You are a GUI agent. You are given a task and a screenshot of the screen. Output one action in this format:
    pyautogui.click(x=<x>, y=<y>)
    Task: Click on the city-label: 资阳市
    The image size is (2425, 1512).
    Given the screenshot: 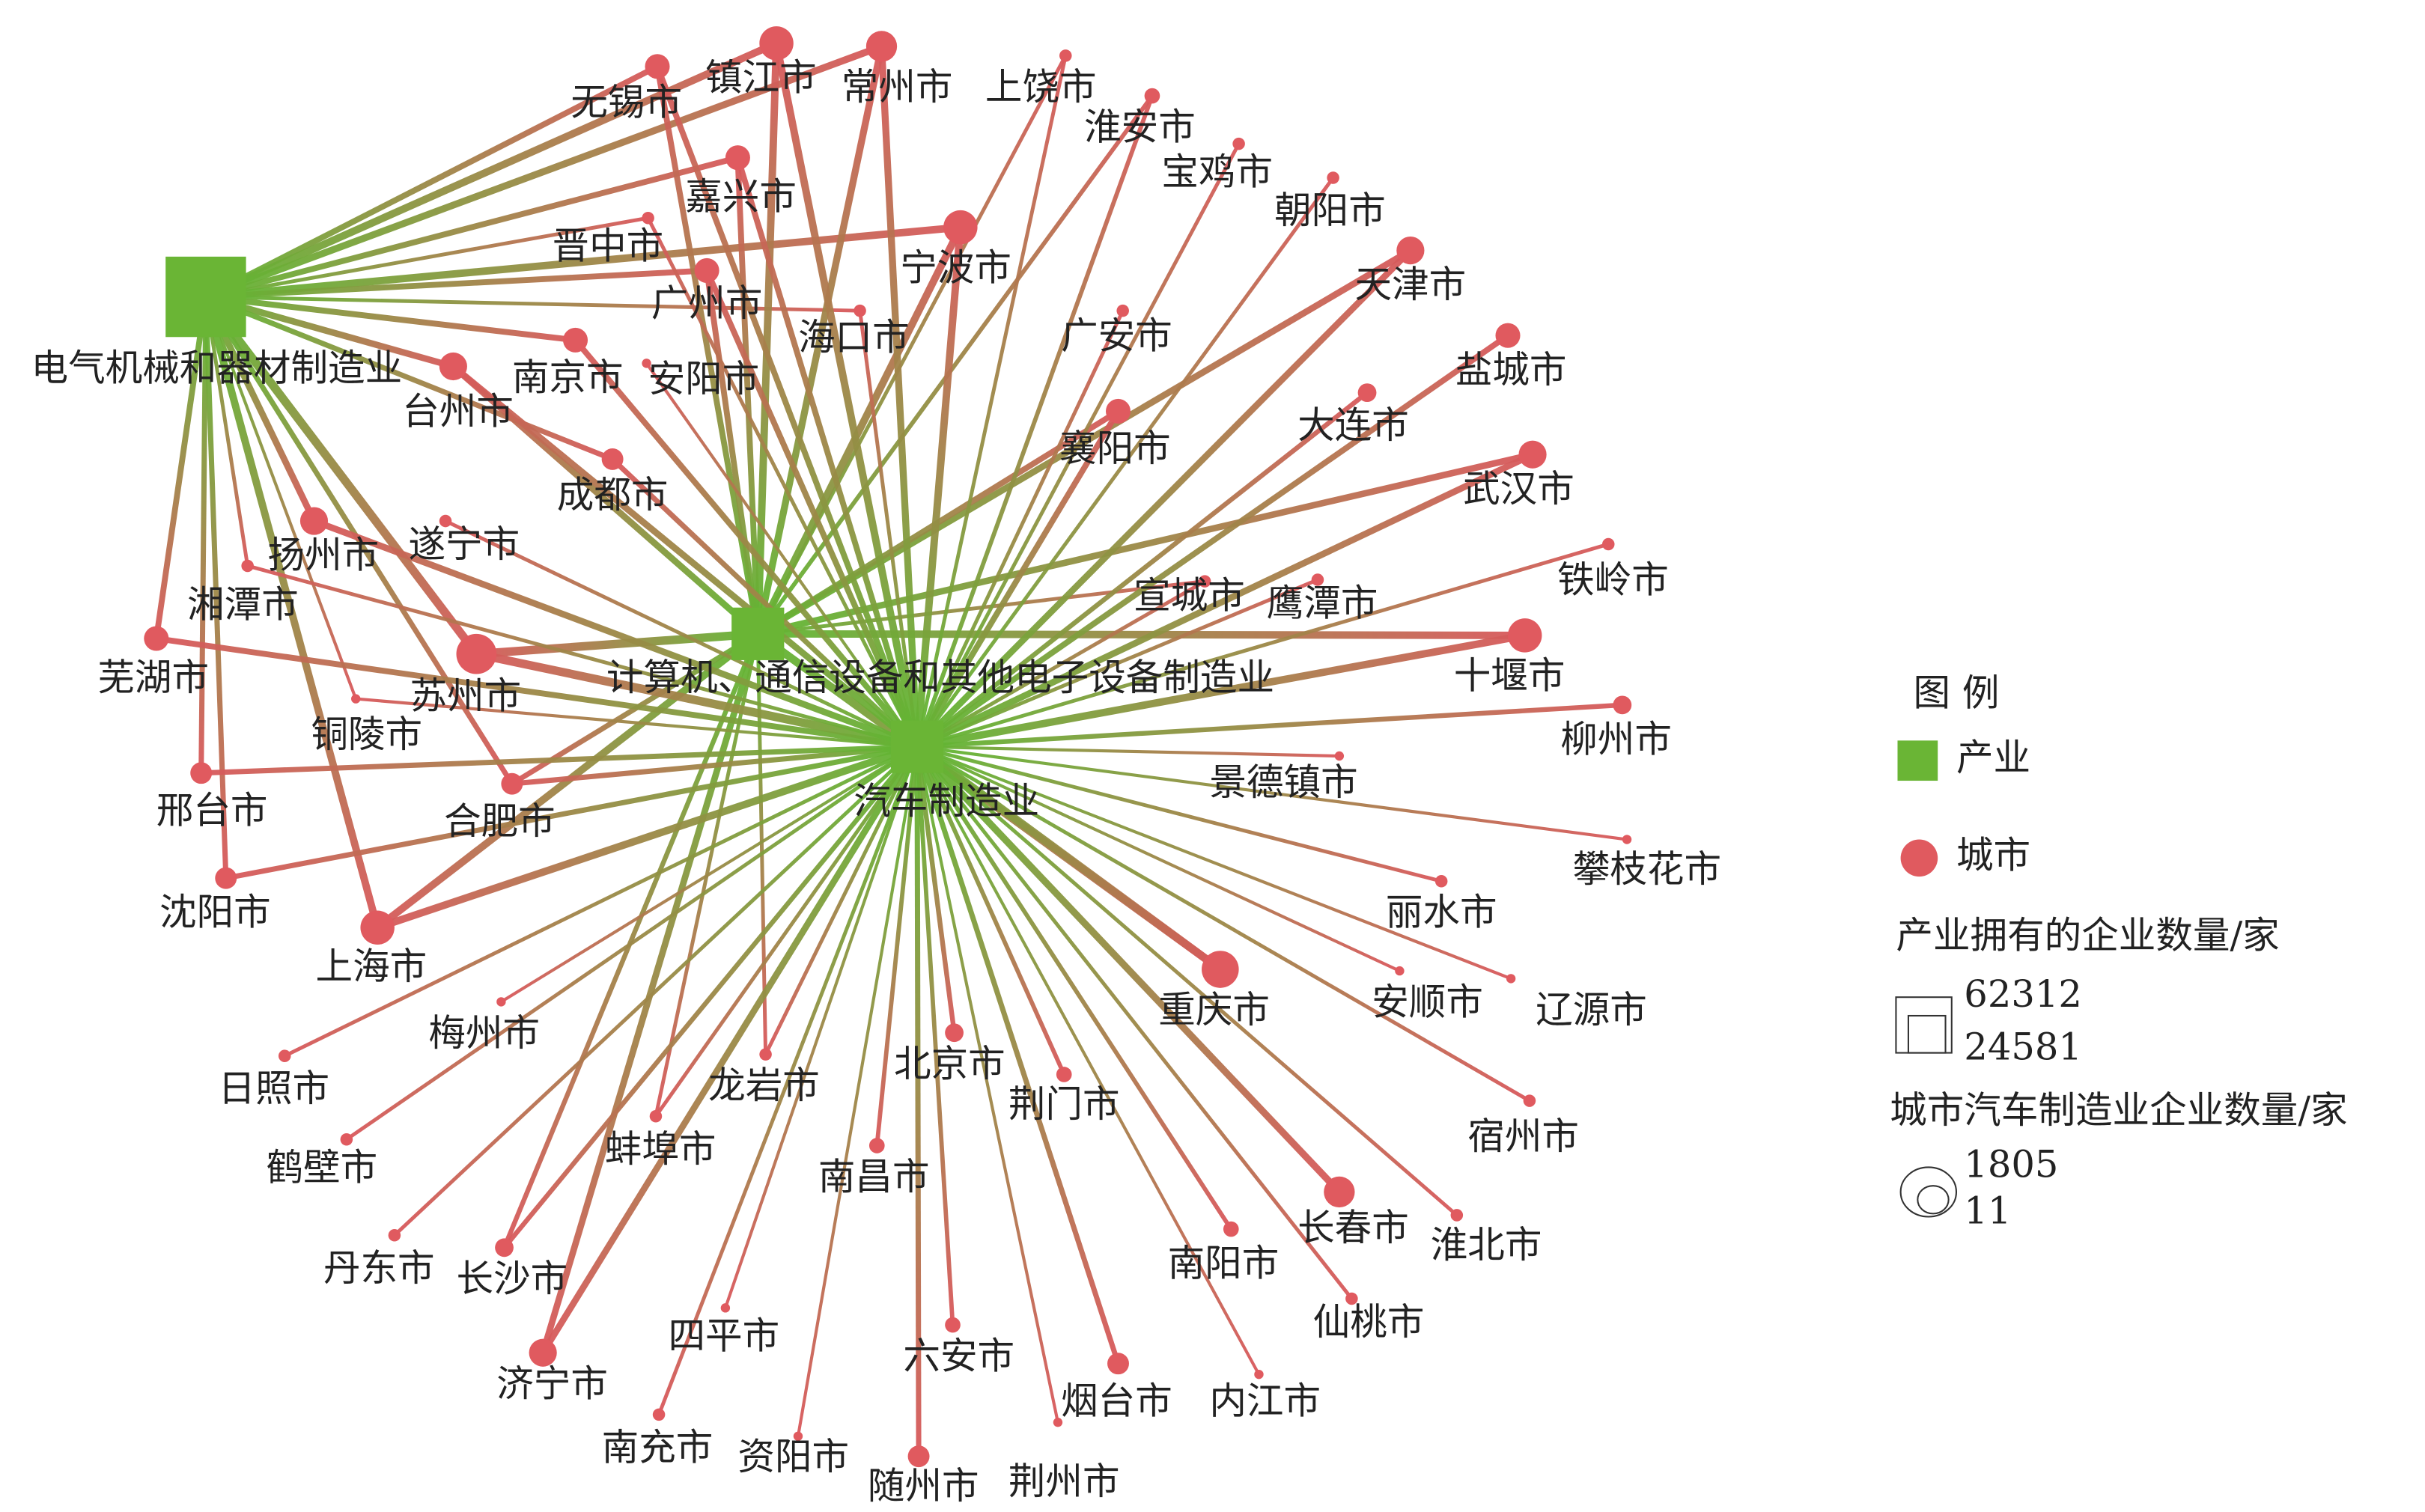 What is the action you would take?
    pyautogui.click(x=793, y=1456)
    